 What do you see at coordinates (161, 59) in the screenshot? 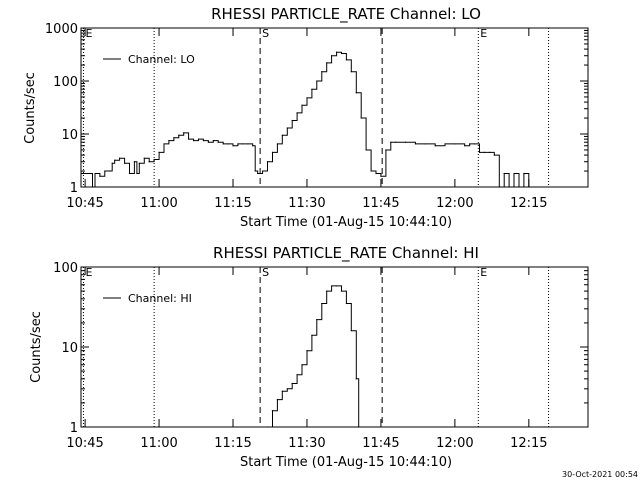
I see `legend-label: Channel: LO` at bounding box center [161, 59].